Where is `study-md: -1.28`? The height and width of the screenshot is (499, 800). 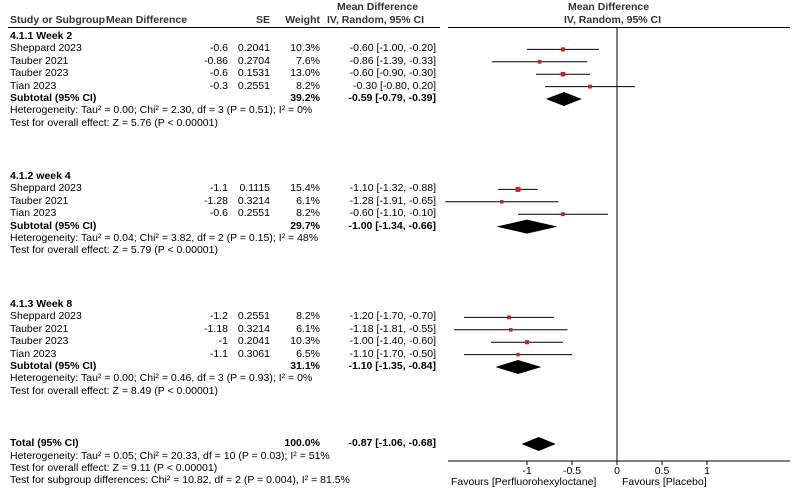
study-md: -1.28 is located at coordinates (216, 200).